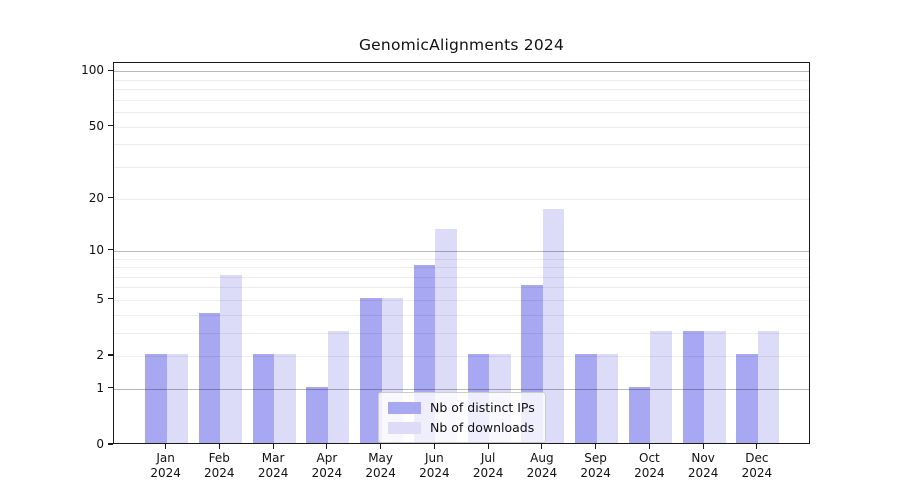 The width and height of the screenshot is (900, 500). Describe the element at coordinates (96, 249) in the screenshot. I see `y-tick-label: 10` at that location.